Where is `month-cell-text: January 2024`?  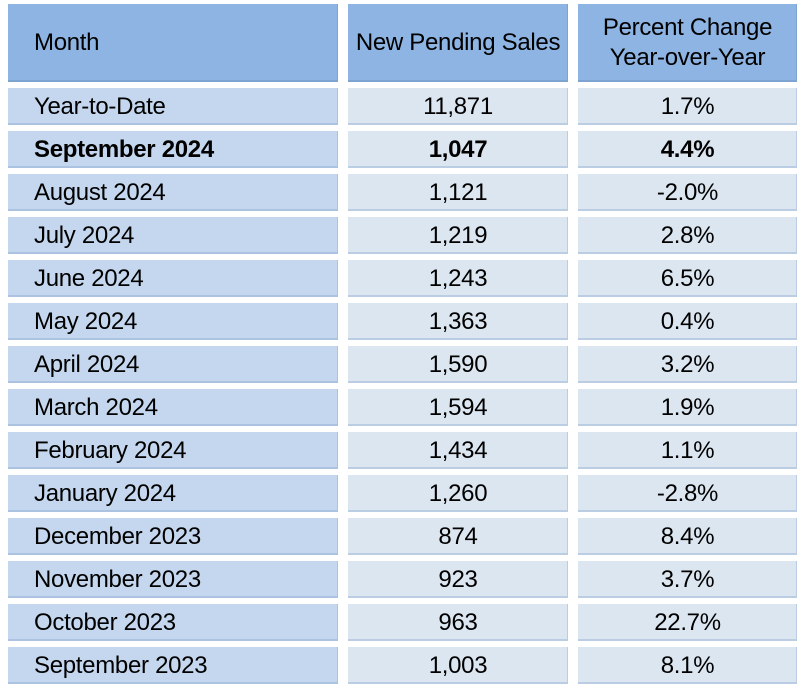
month-cell-text: January 2024 is located at coordinates (105, 493).